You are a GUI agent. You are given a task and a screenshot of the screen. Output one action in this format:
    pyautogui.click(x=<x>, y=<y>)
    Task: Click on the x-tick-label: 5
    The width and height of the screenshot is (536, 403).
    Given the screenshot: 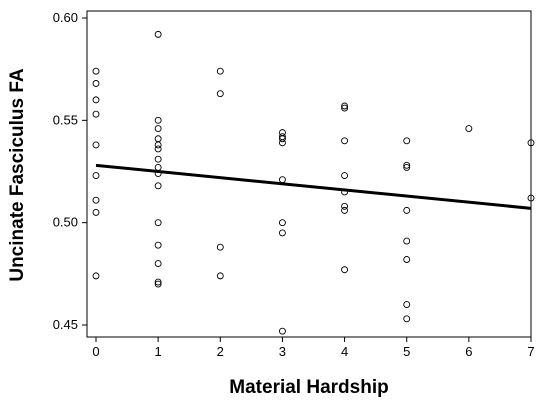 What is the action you would take?
    pyautogui.click(x=406, y=351)
    